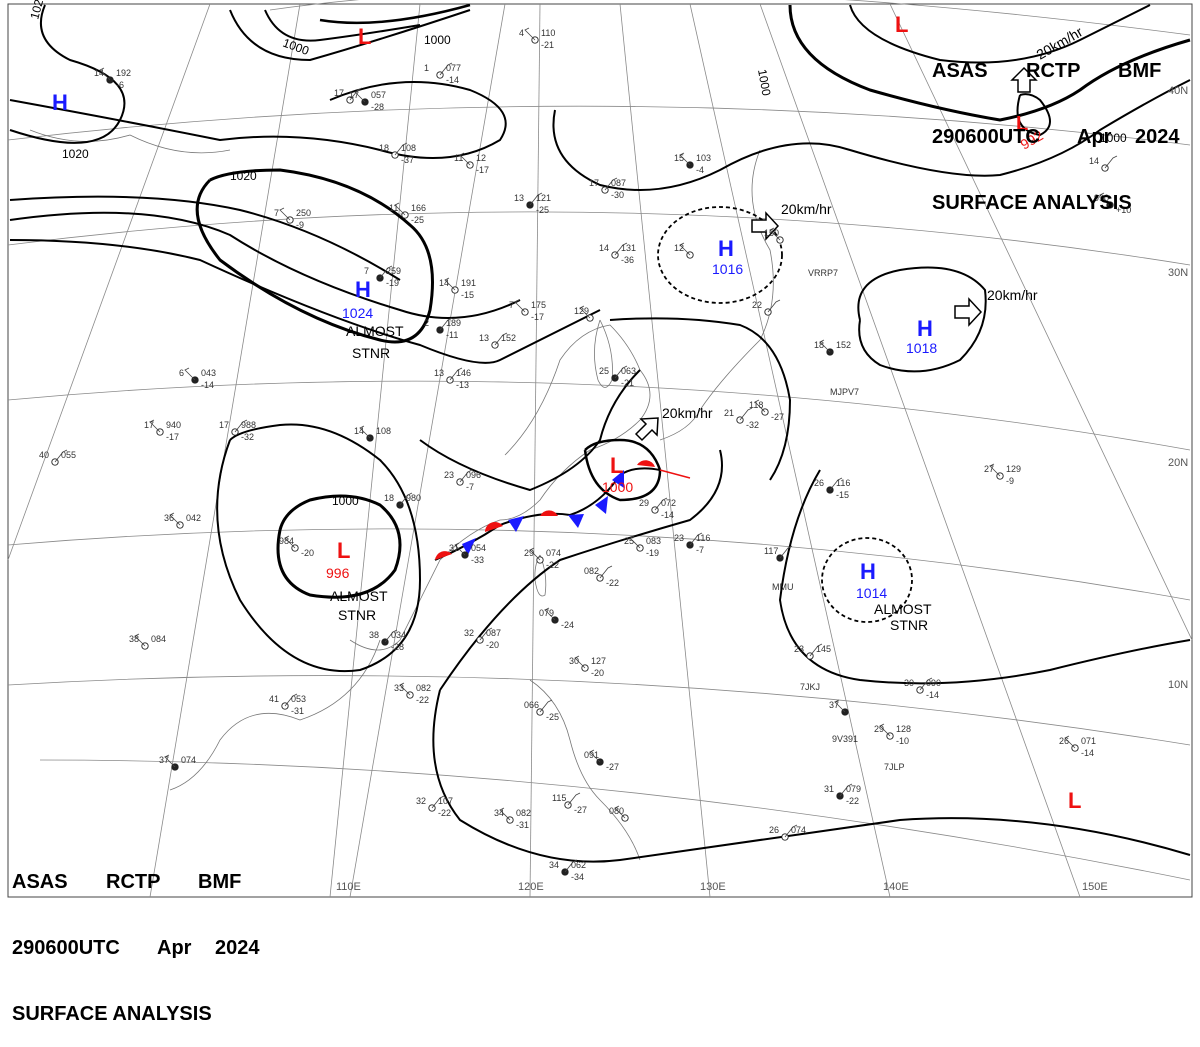 This screenshot has width=1200, height=1047. What do you see at coordinates (68, 455) in the screenshot?
I see `station-pressure: 055` at bounding box center [68, 455].